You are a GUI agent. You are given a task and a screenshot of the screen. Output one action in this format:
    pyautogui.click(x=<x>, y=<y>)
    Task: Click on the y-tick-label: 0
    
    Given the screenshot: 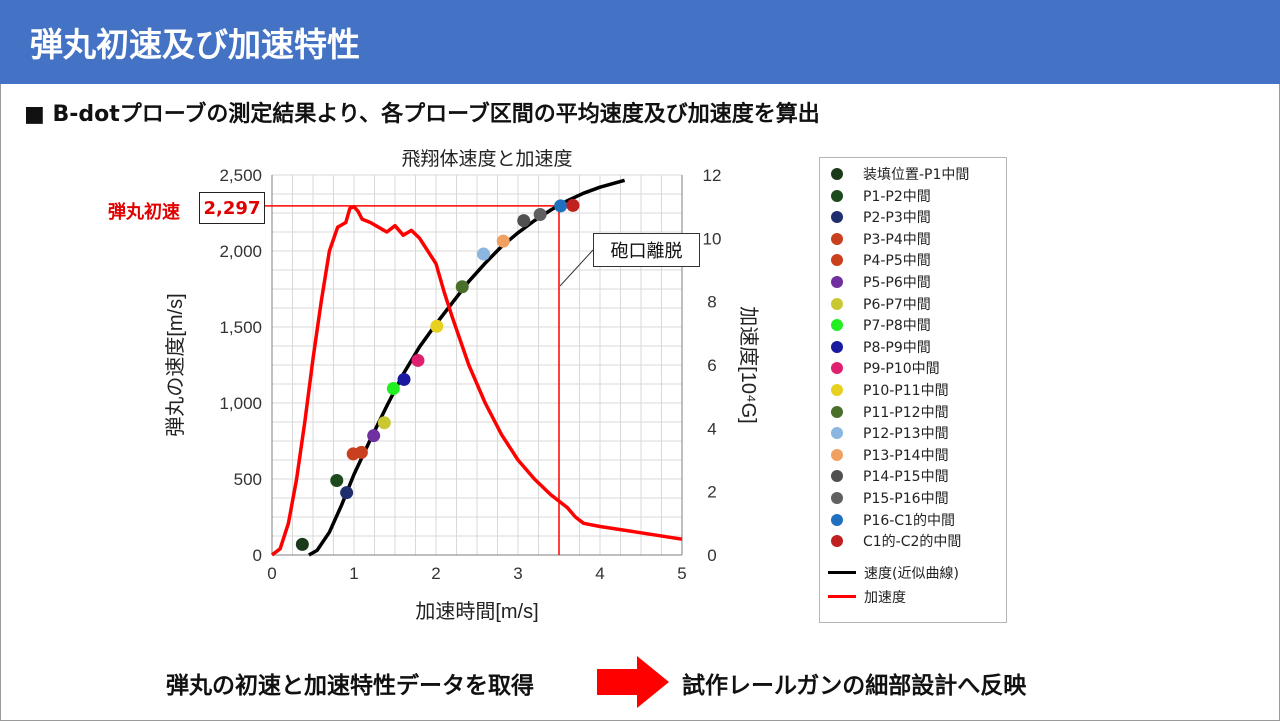 What is the action you would take?
    pyautogui.click(x=257, y=555)
    